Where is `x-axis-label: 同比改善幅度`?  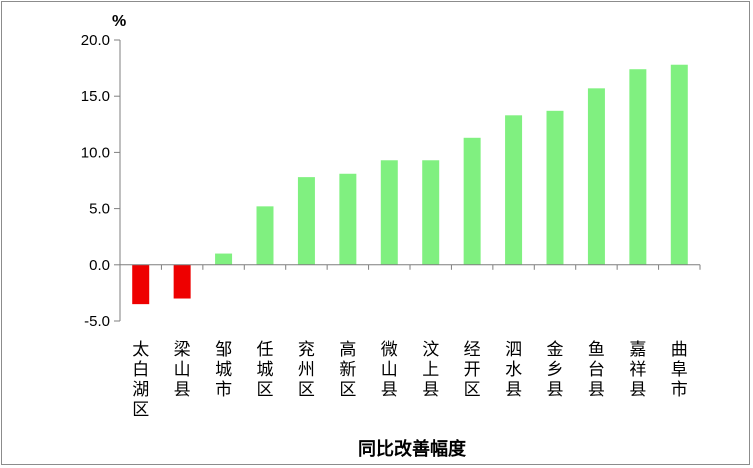
x-axis-label: 同比改善幅度 is located at coordinates (412, 449).